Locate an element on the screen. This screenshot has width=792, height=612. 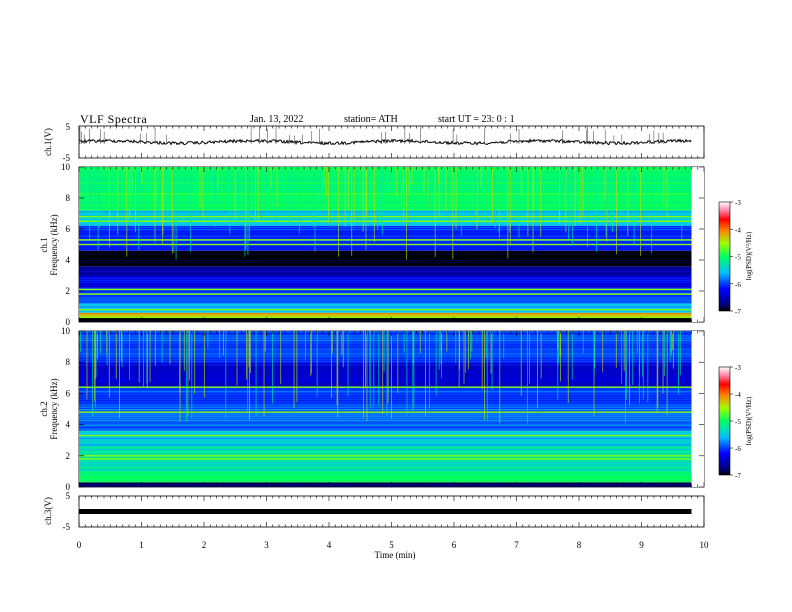
start-time-label: start UT = 23: 0 : 1 is located at coordinates (476, 119).